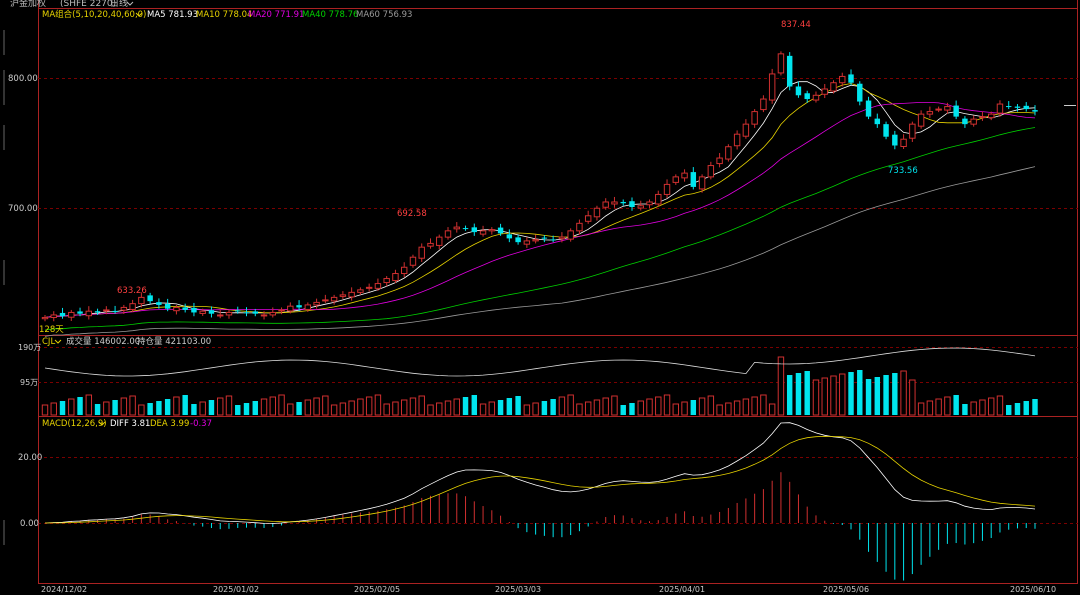 This screenshot has width=1080, height=595. I want to click on macd-axis-20: 20.00, so click(30, 458).